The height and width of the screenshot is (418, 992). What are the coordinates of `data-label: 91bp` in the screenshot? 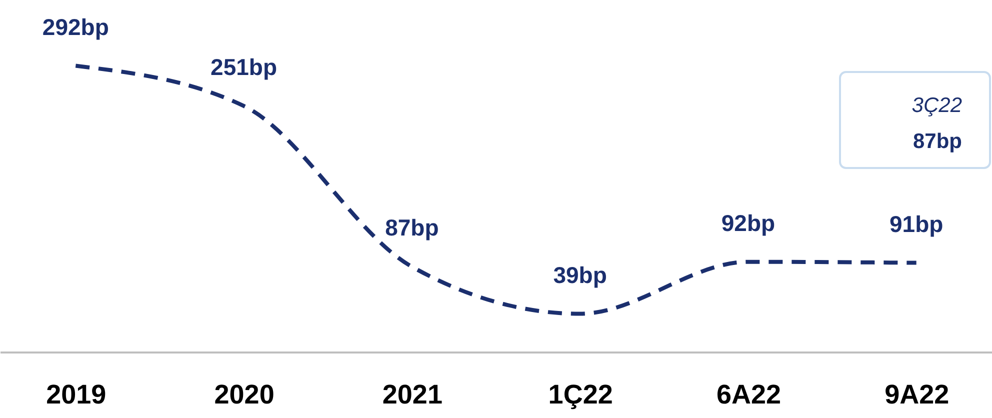 It's located at (916, 223).